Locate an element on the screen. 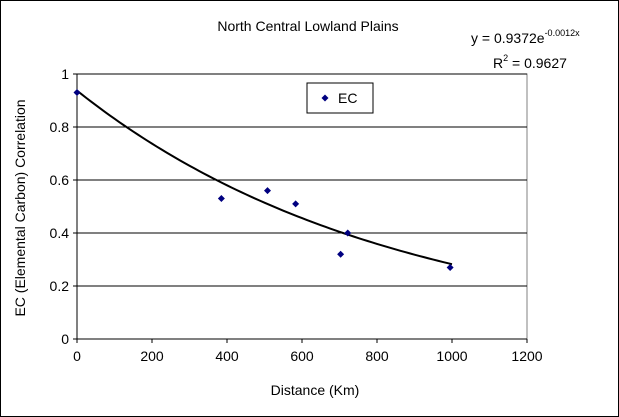 This screenshot has width=619, height=417. r2-suffix: = 0.9627 is located at coordinates (537, 63).